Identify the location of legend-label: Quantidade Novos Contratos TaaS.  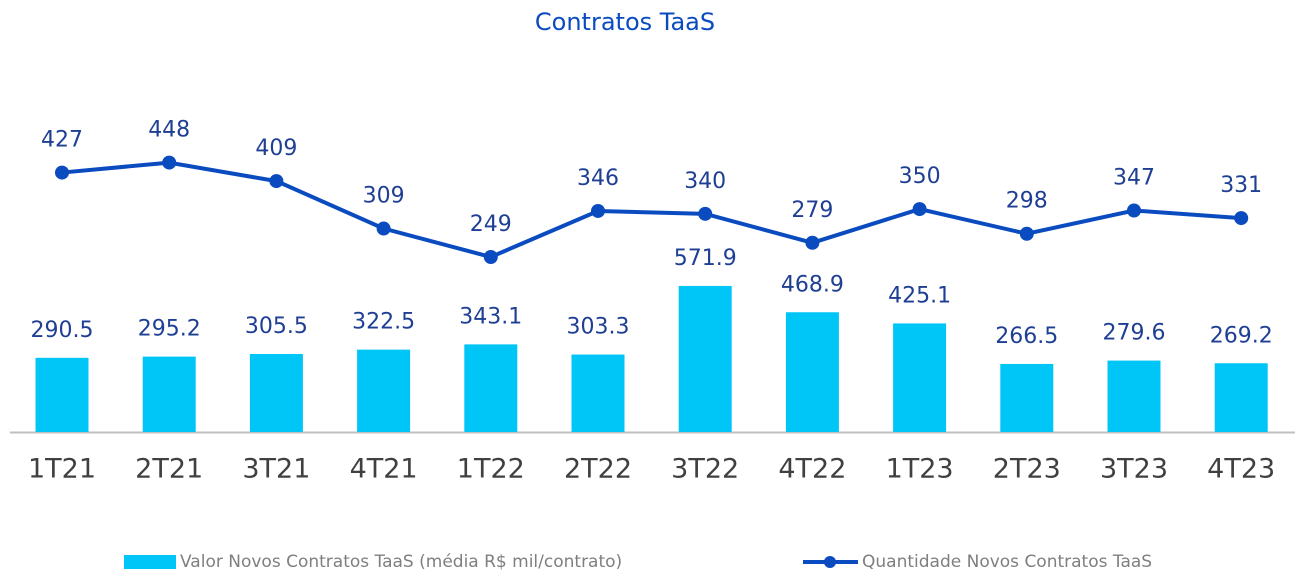
(1007, 561).